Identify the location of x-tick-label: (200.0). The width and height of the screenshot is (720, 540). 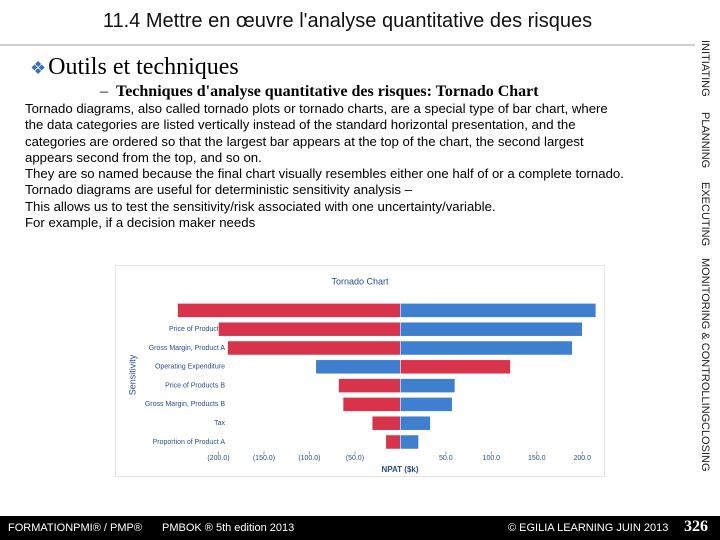
(218, 458).